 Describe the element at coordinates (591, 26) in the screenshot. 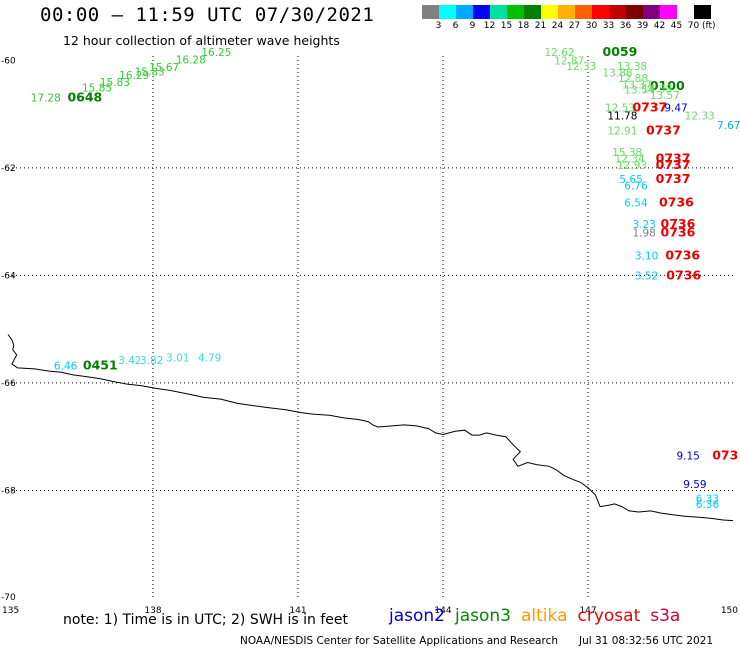

I see `legend-tick-label: 30` at that location.